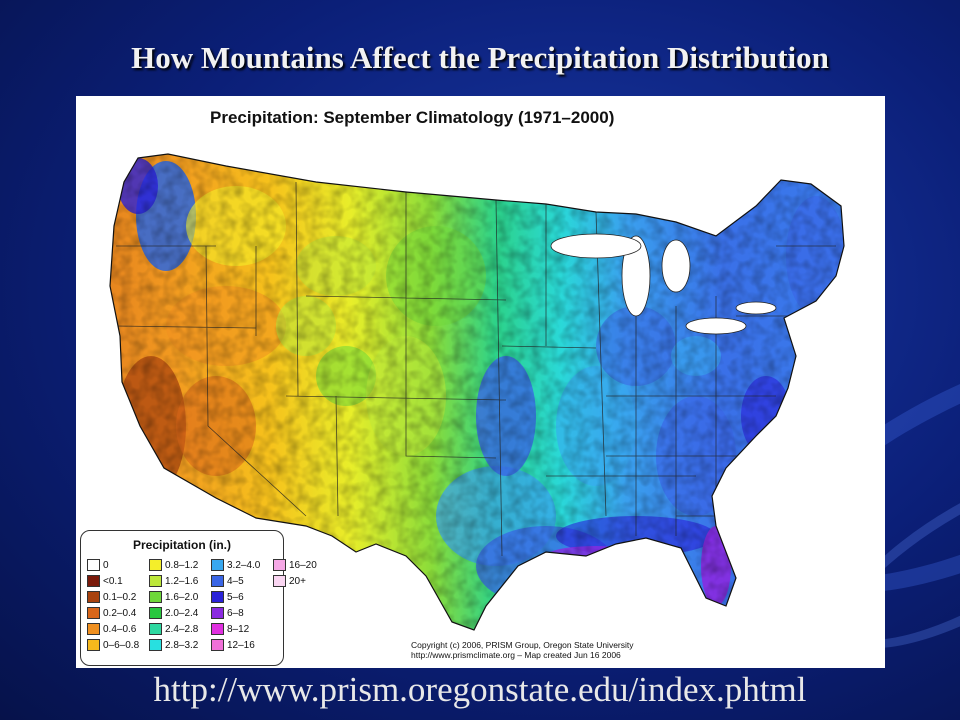 The height and width of the screenshot is (720, 960). Describe the element at coordinates (297, 581) in the screenshot. I see `legend-label: 20+` at that location.